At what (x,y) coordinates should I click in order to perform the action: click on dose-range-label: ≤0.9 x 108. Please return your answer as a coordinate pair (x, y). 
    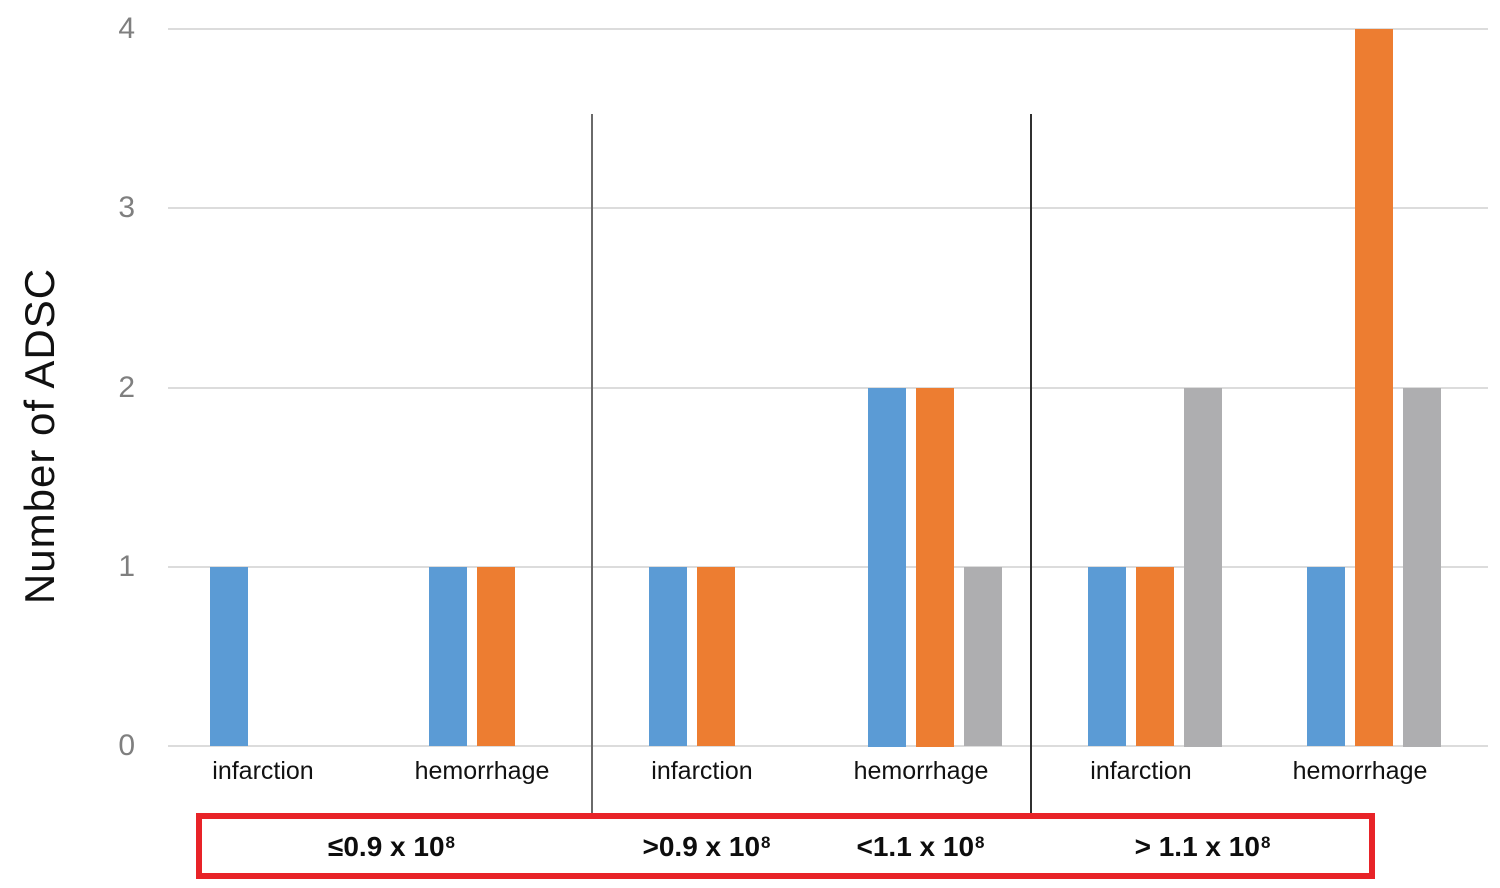
    Looking at the image, I should click on (391, 847).